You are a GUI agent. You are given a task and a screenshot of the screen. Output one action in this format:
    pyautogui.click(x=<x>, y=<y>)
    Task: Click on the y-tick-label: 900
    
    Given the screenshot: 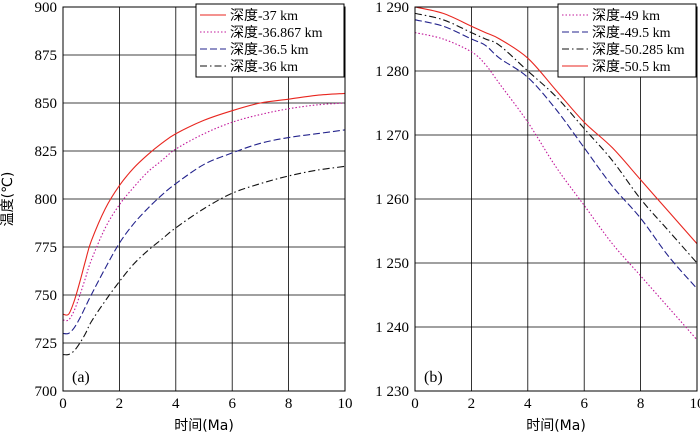 What is the action you would take?
    pyautogui.click(x=46, y=8)
    